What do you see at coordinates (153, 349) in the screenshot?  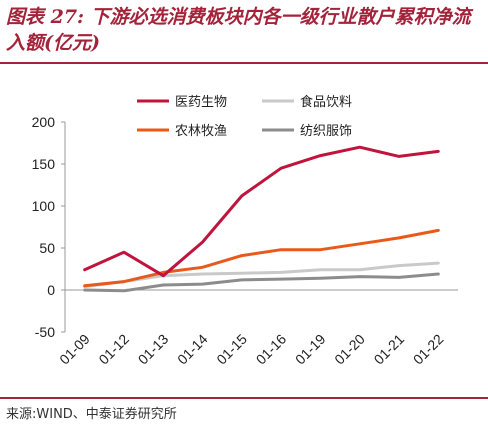 I see `x-tick-label: 01-13` at bounding box center [153, 349].